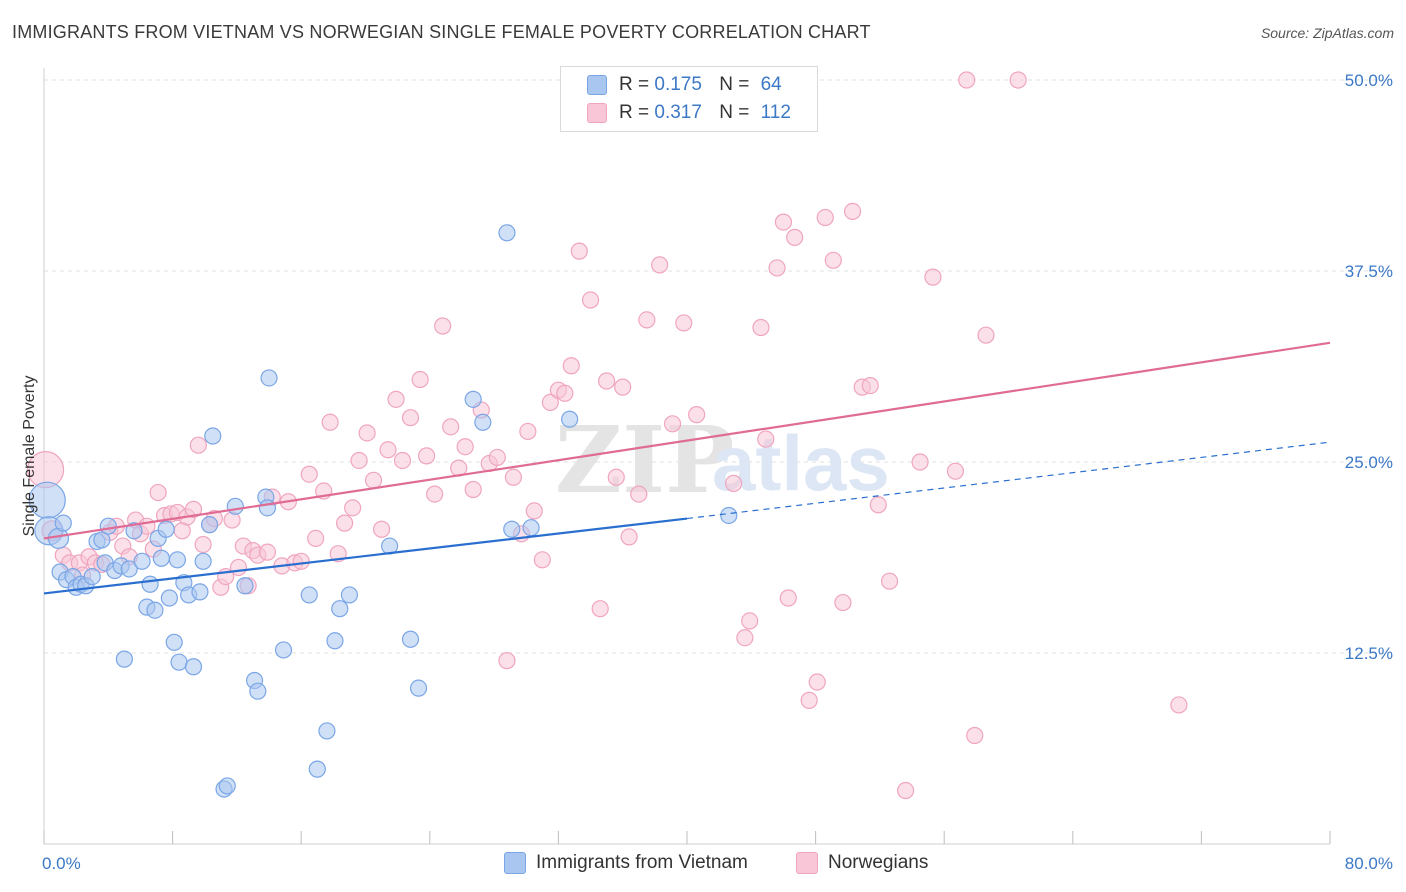  I want to click on bottom-legend-label-vietnam: Immigrants from Vietnam, so click(642, 863).